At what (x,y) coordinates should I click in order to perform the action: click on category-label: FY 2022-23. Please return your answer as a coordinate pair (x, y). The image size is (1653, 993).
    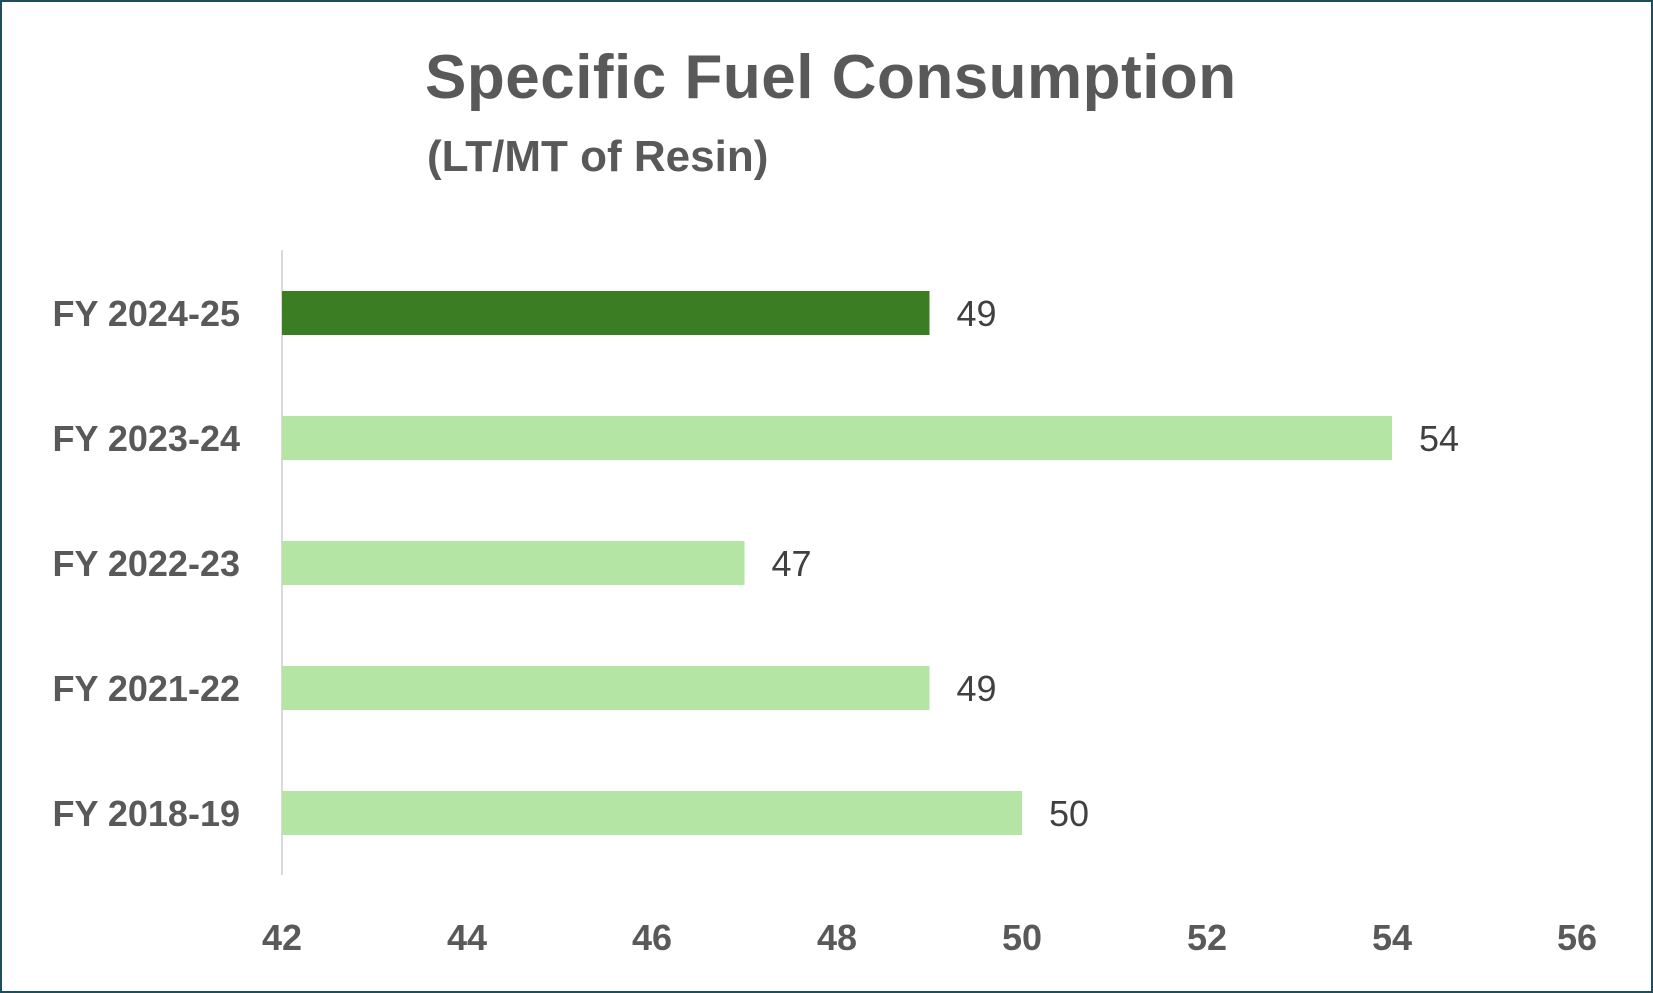
    Looking at the image, I should click on (146, 563).